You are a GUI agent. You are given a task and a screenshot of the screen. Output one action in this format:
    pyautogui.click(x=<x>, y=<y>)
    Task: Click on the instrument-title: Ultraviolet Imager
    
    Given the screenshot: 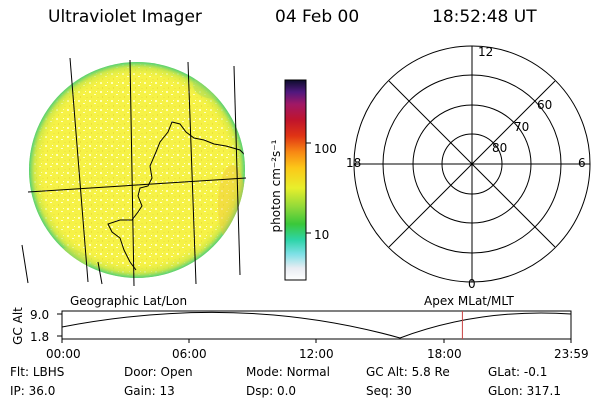 What is the action you would take?
    pyautogui.click(x=125, y=17)
    